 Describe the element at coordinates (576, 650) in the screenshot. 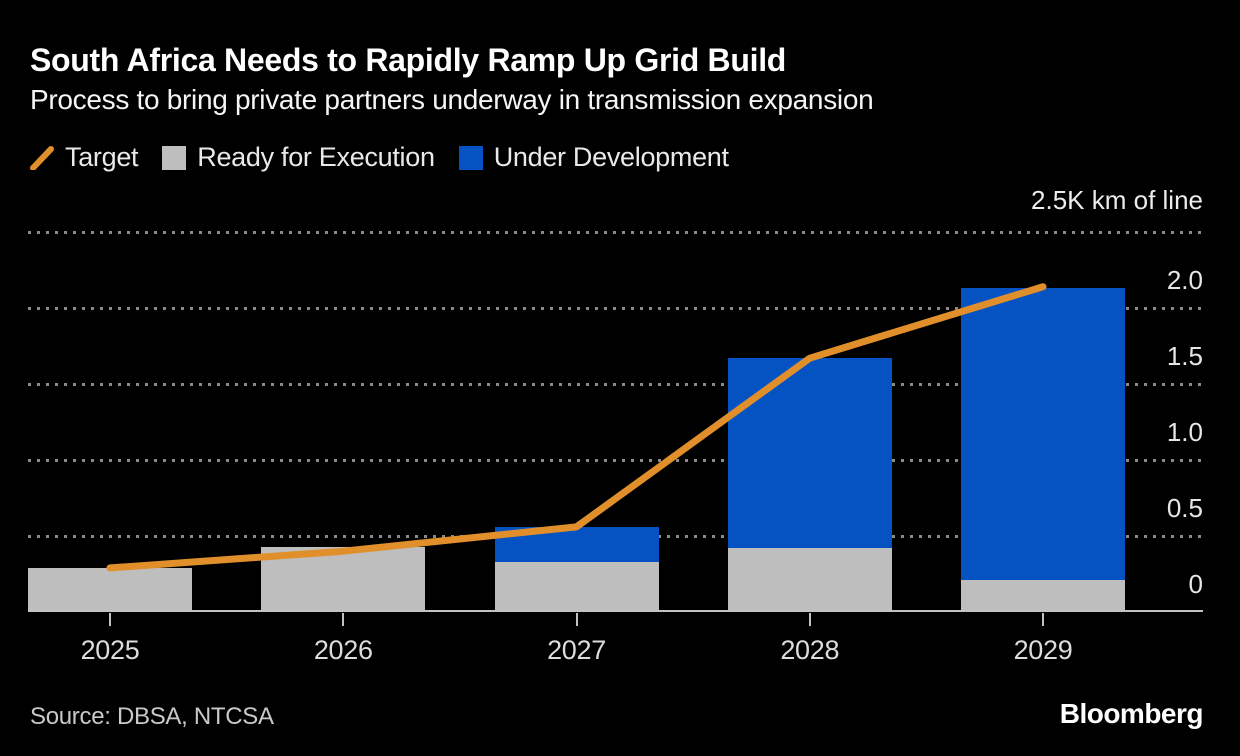

I see `x-axis-label: 2027` at that location.